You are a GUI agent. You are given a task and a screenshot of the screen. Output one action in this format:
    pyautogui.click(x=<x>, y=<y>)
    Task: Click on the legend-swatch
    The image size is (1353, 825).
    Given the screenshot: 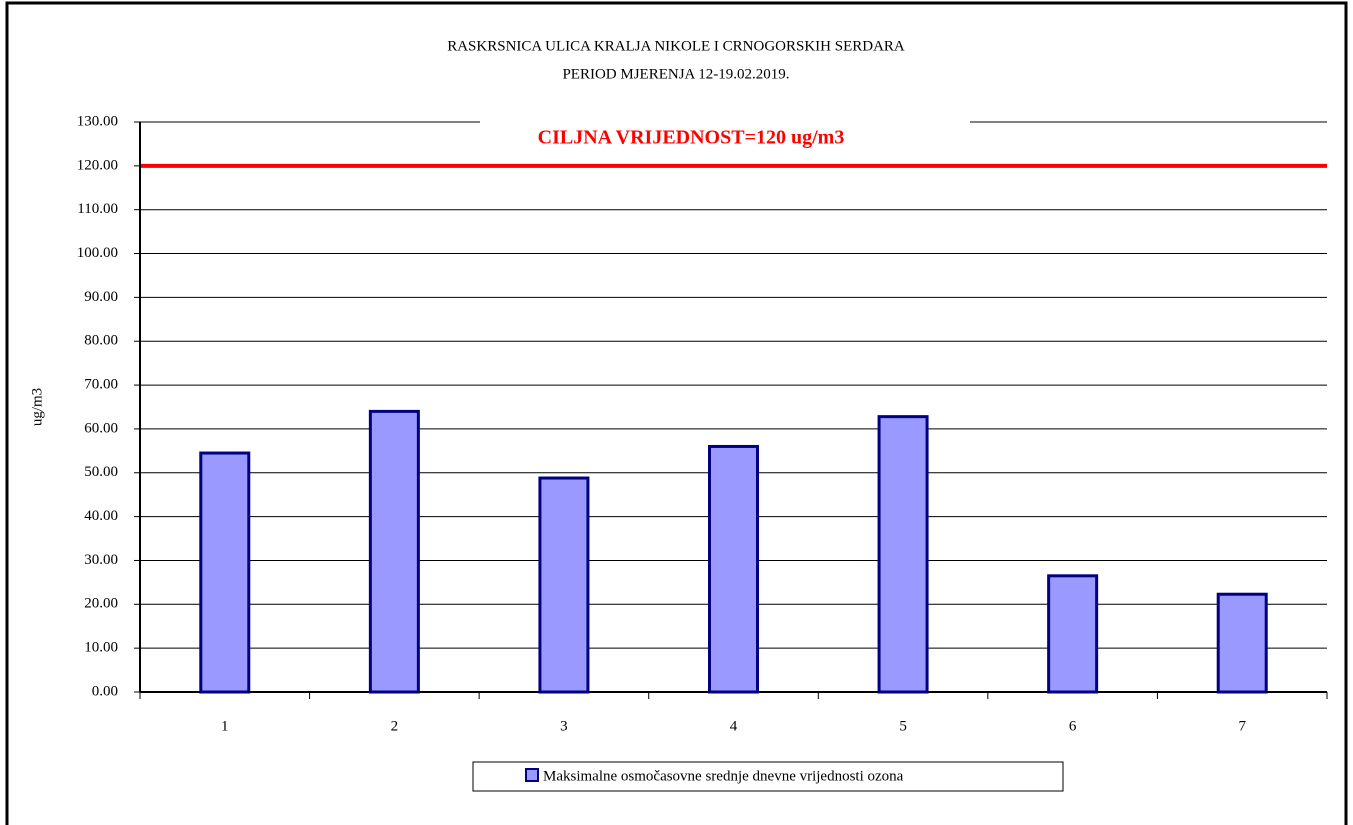 What is the action you would take?
    pyautogui.click(x=532, y=775)
    